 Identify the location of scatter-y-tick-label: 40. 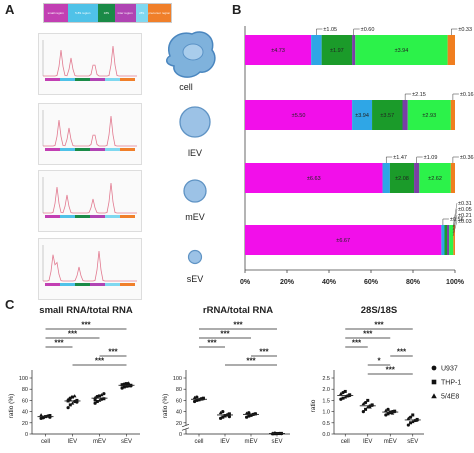
(25, 413).